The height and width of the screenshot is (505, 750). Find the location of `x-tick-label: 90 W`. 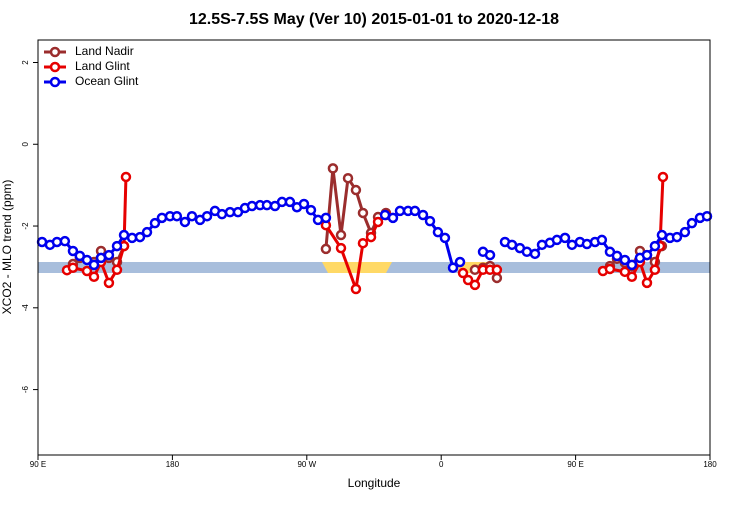

x-tick-label: 90 W is located at coordinates (306, 464).